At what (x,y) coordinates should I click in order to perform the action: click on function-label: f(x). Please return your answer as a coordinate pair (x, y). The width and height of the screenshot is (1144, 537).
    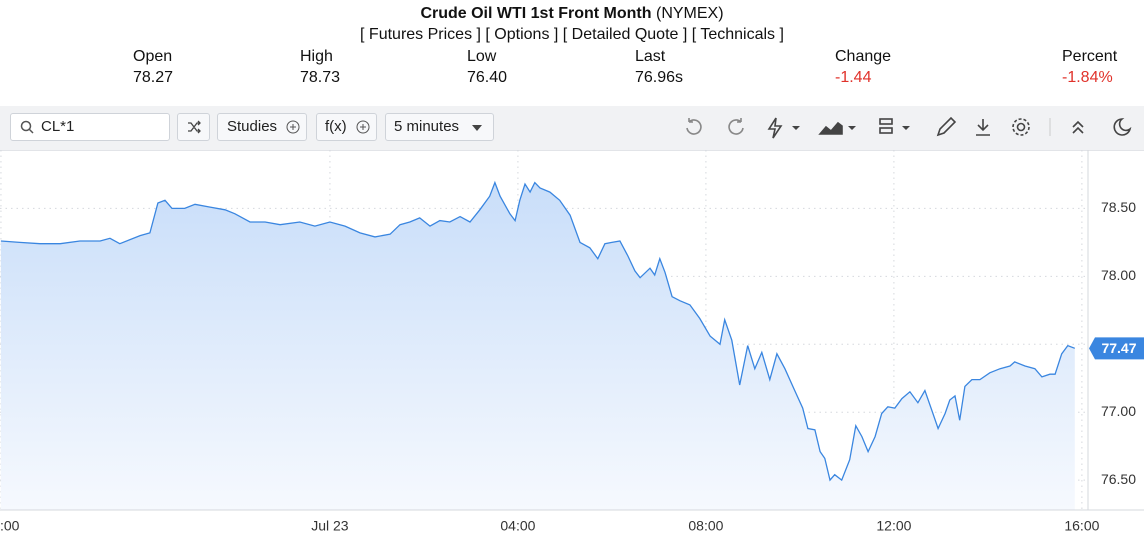
    Looking at the image, I should click on (336, 126).